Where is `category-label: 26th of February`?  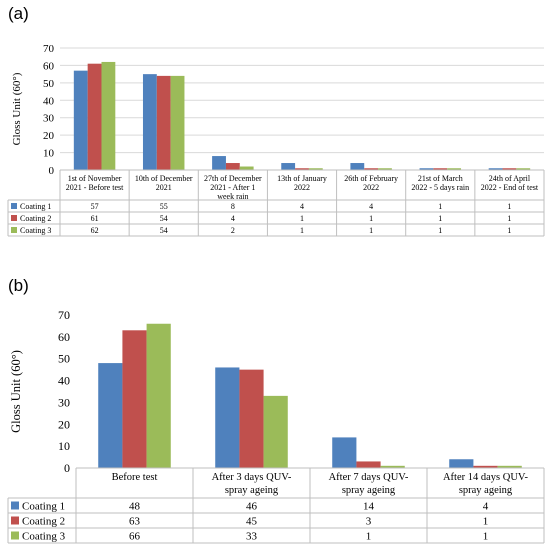 category-label: 26th of February is located at coordinates (371, 178).